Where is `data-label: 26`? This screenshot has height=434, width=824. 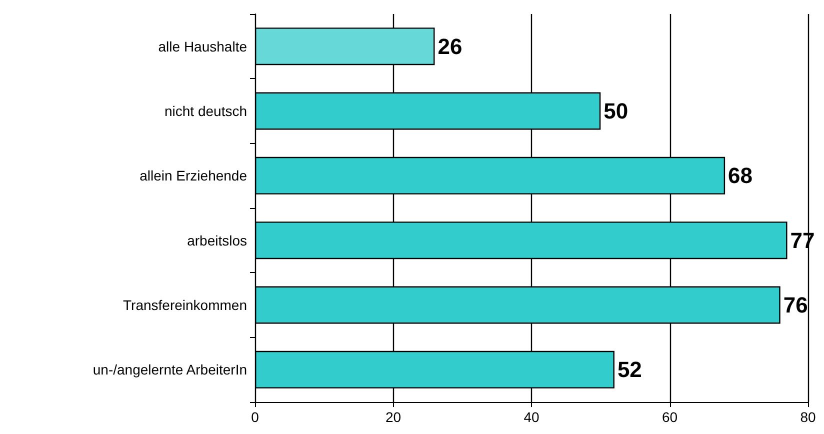
data-label: 26 is located at coordinates (450, 46).